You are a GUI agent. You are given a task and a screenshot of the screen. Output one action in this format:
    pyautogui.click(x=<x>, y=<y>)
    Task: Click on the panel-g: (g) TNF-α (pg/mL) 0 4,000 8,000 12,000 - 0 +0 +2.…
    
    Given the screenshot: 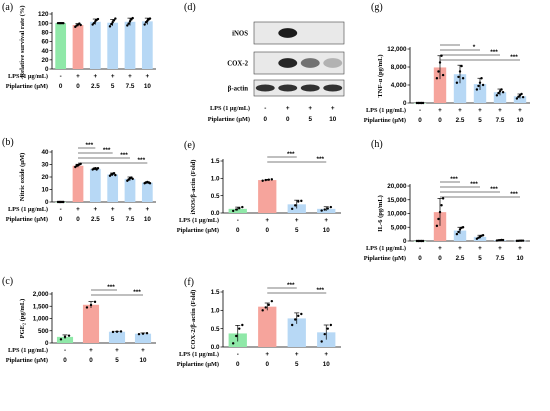 What is the action you would take?
    pyautogui.click(x=447, y=63)
    